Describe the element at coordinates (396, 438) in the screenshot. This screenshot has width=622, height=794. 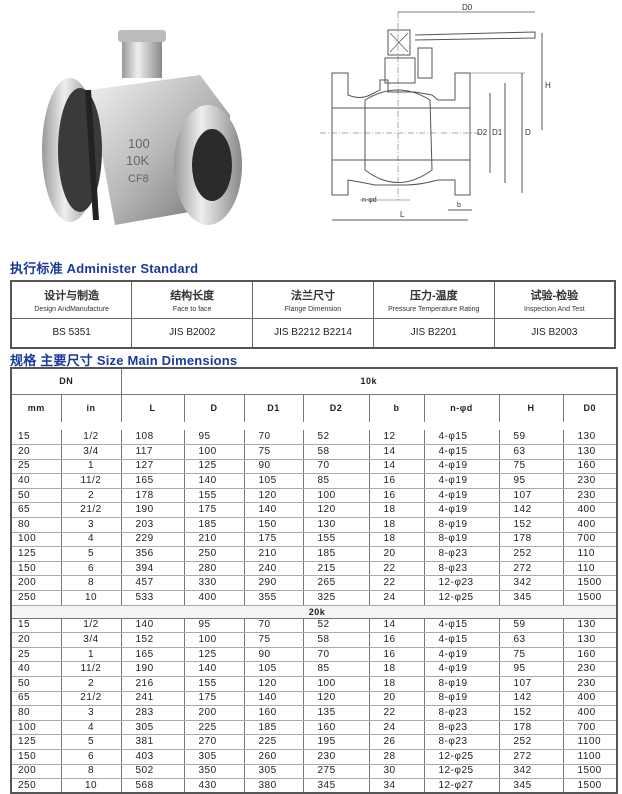
I see `table-cell: 12` at that location.